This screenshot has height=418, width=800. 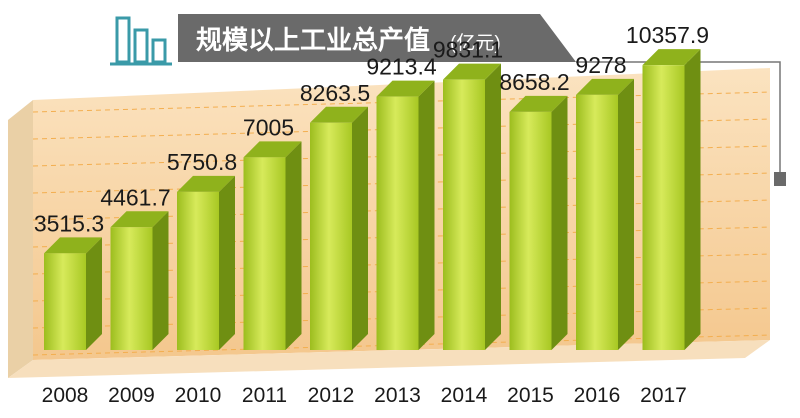 I want to click on value-label: 3515.3, so click(x=69, y=223).